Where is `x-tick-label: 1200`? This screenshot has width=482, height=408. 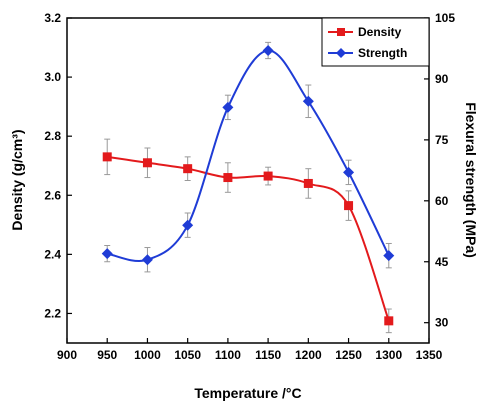
x-tick-label: 1200 is located at coordinates (308, 355).